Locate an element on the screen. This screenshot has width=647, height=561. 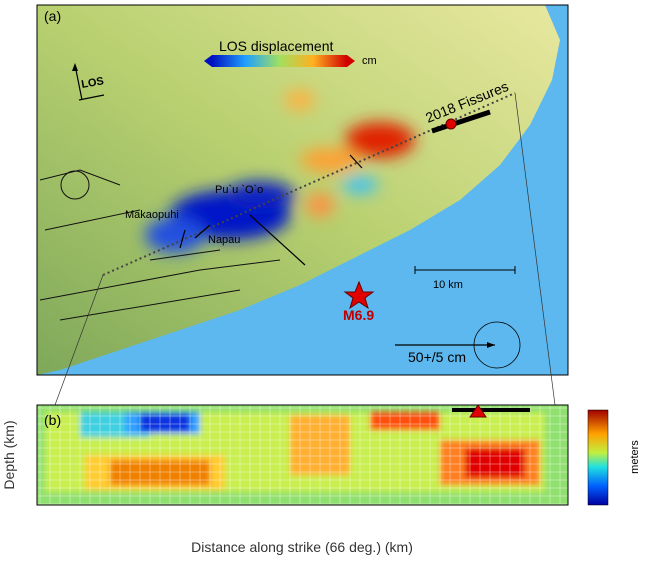
colorbar-unit: cm is located at coordinates (369, 61).